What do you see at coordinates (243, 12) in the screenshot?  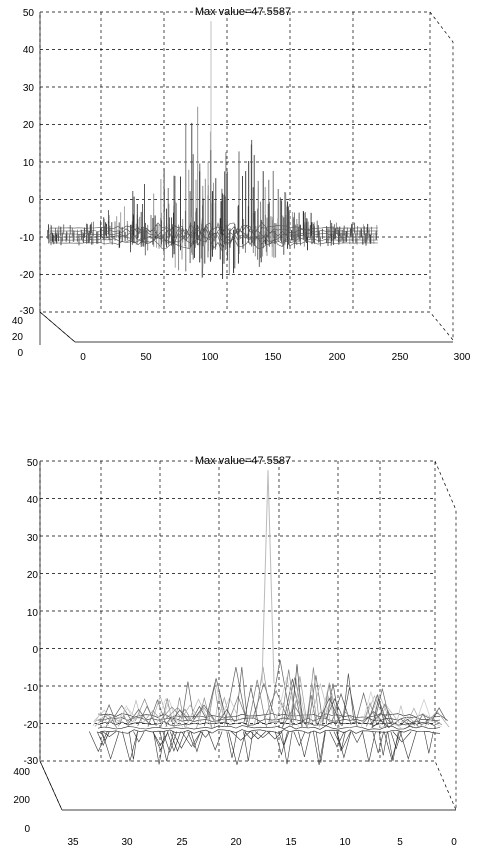 I see `plot-1-title: Max value=47.5587` at bounding box center [243, 12].